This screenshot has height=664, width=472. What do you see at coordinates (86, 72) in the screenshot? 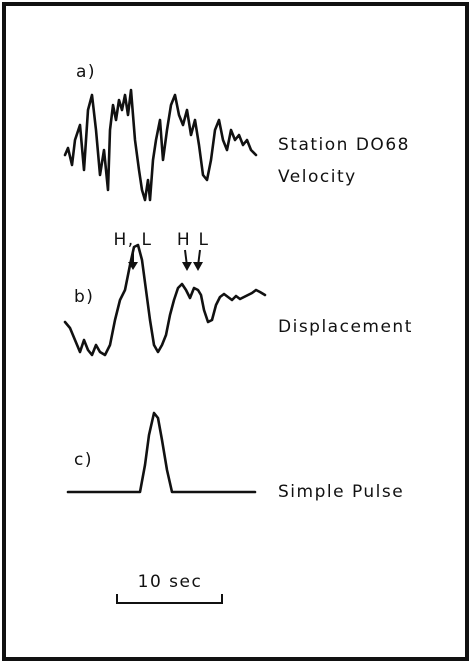
I see `panel-label: a)` at bounding box center [86, 72].